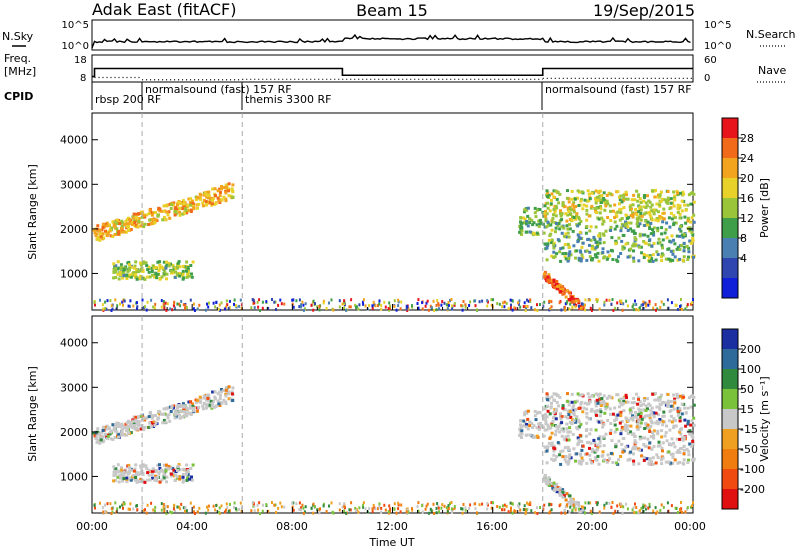 The image size is (800, 558). I want to click on power-ytick-0: 1000, so click(74, 273).